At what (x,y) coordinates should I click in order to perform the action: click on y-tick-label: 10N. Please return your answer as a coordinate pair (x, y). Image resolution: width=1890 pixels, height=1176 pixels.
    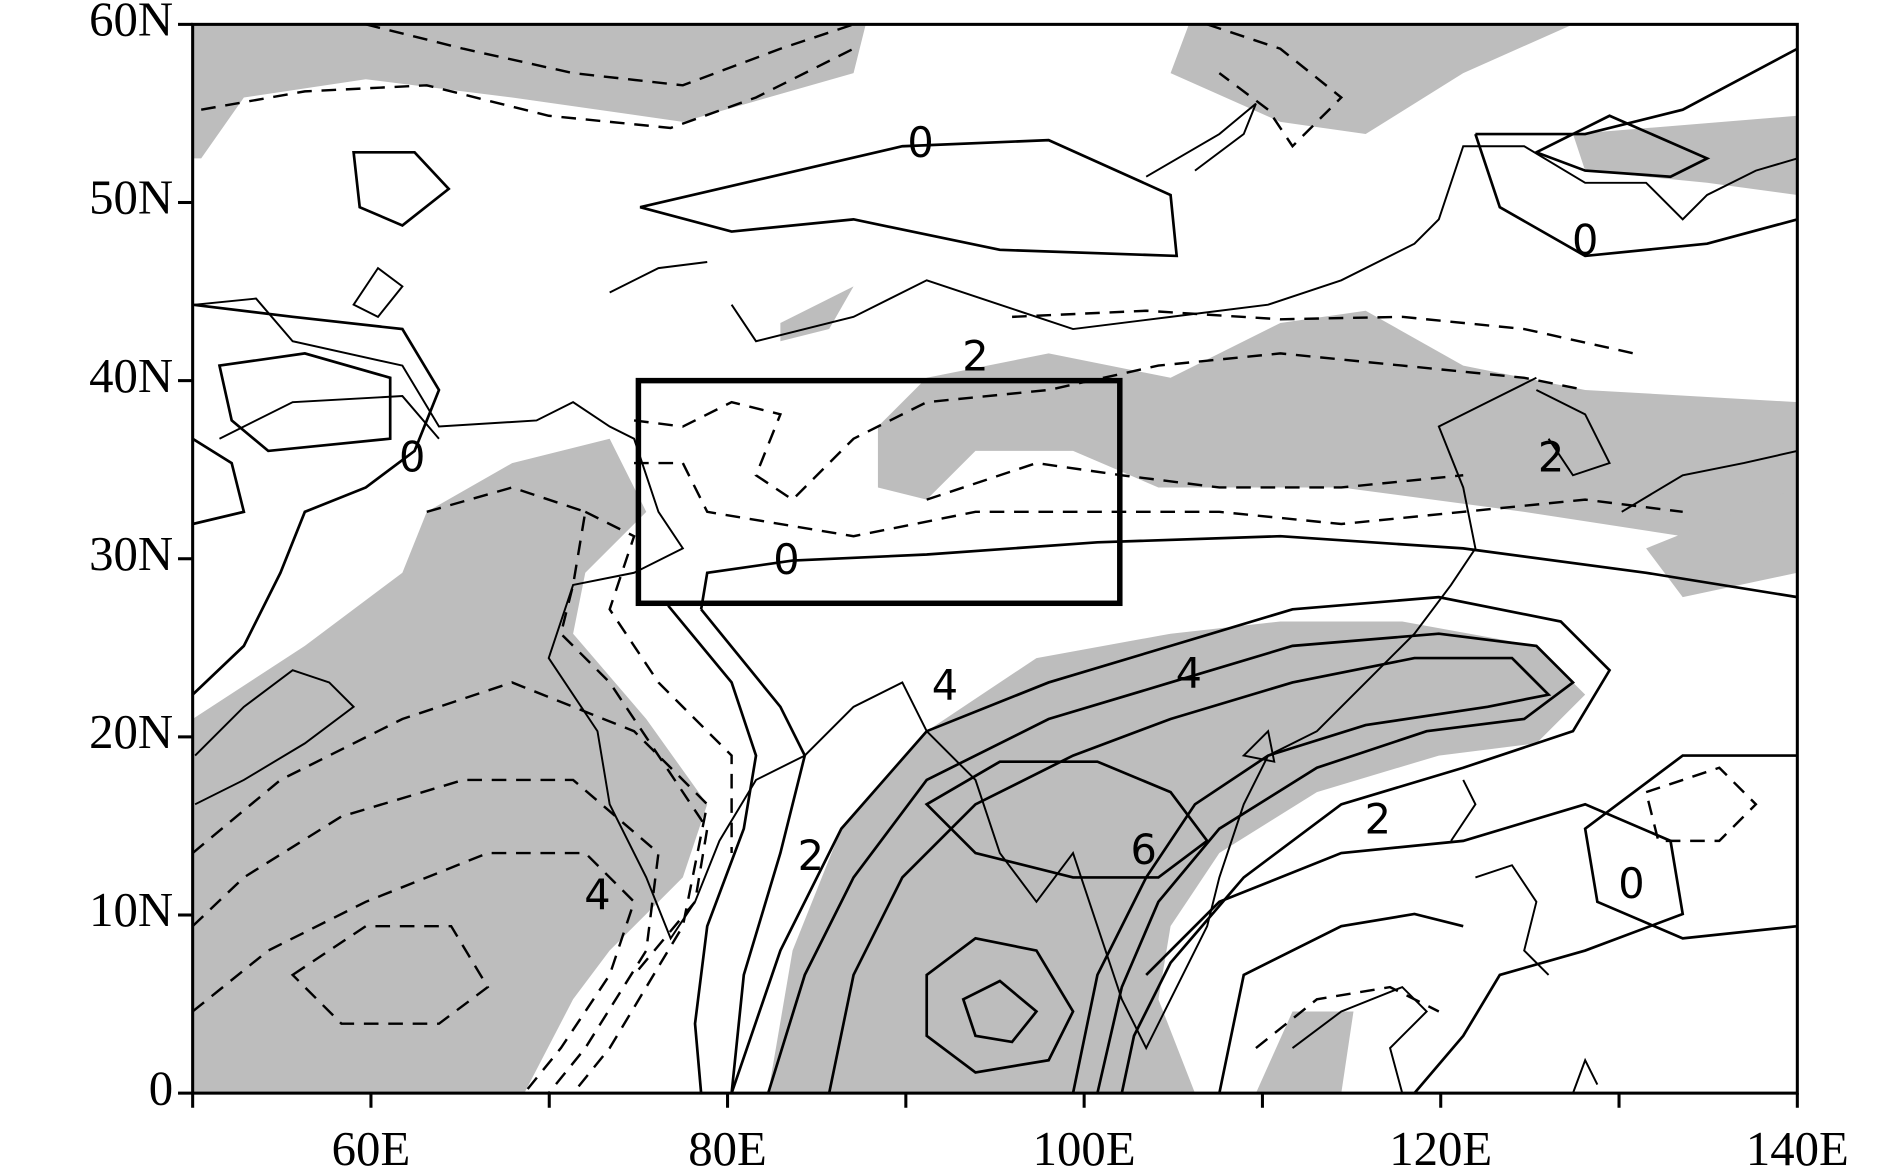
    Looking at the image, I should click on (131, 910).